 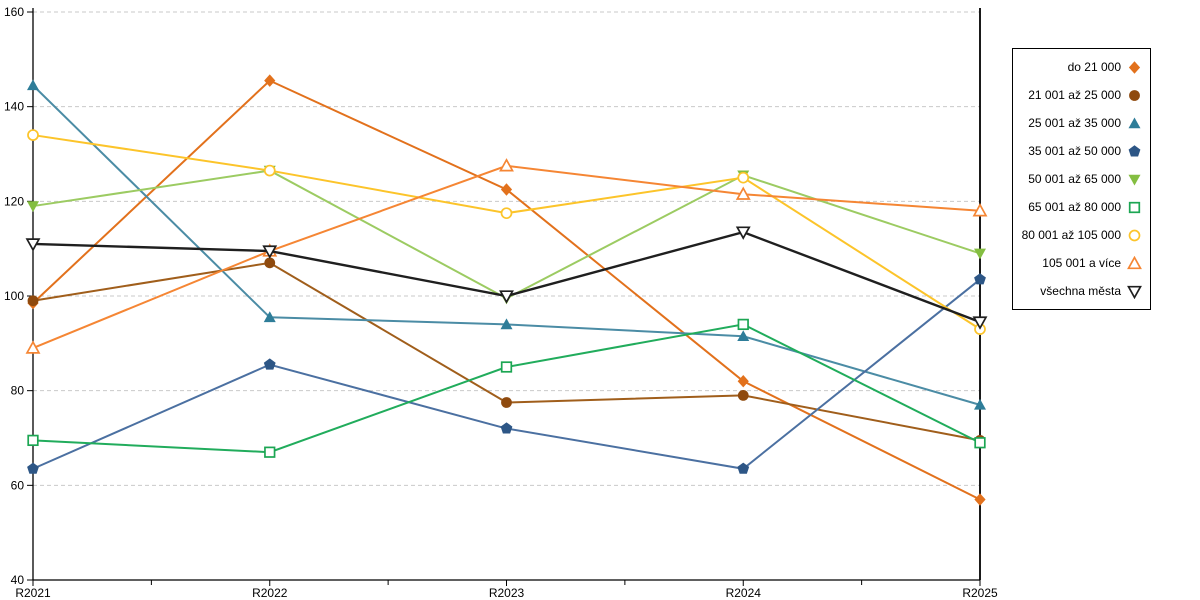 I want to click on legend-item-1: 21 001 až 25 000, so click(x=1080, y=95).